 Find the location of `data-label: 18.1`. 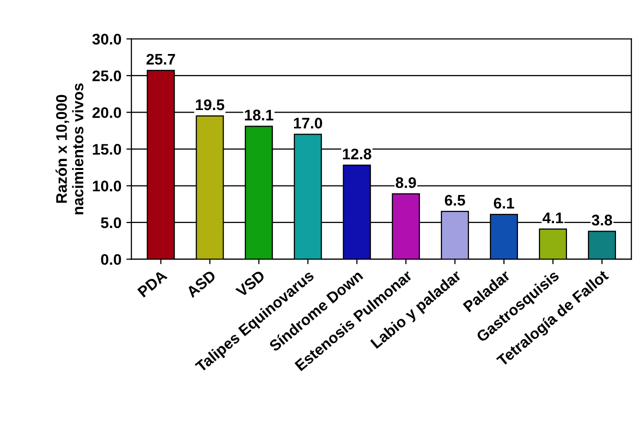

data-label: 18.1 is located at coordinates (259, 115).